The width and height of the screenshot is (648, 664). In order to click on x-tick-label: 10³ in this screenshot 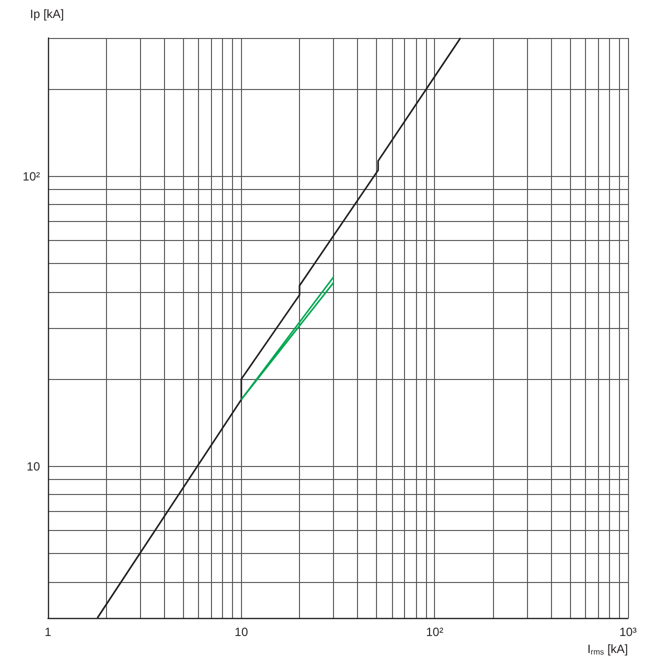, I will do `click(628, 632)`.